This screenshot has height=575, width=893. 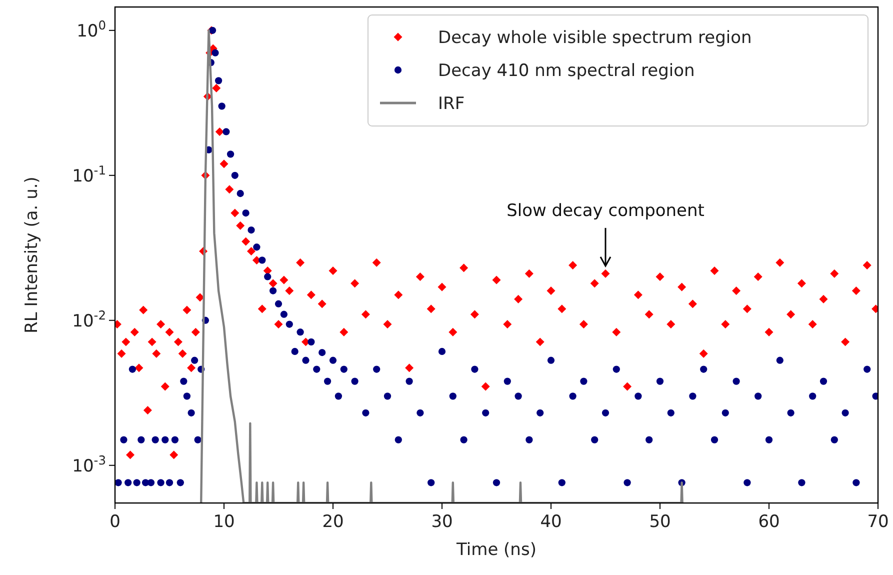 What do you see at coordinates (91, 30) in the screenshot?
I see `y-tick-label: 10$^{0}$` at bounding box center [91, 30].